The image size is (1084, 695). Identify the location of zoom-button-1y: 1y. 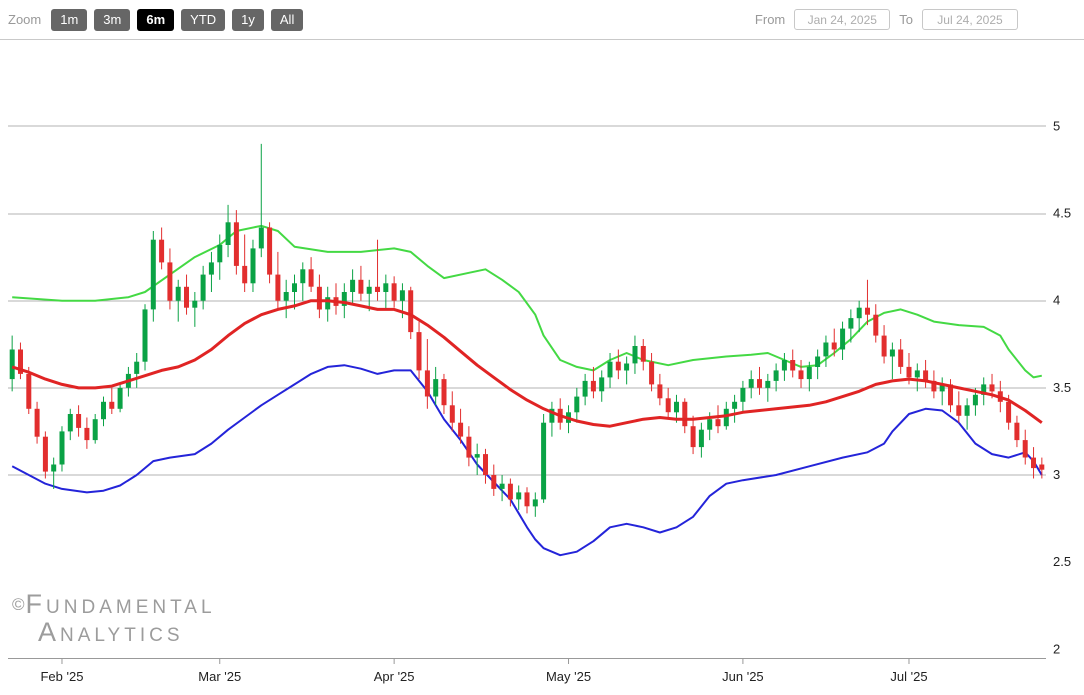
(248, 19).